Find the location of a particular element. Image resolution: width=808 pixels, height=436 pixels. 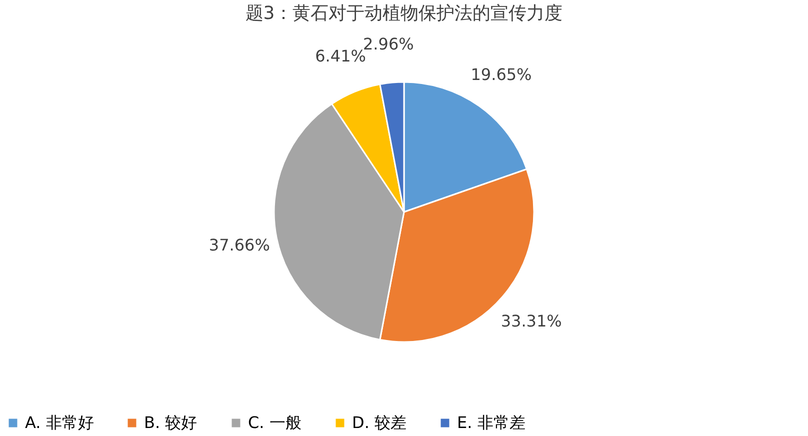

data-label: 19.65% is located at coordinates (501, 74).